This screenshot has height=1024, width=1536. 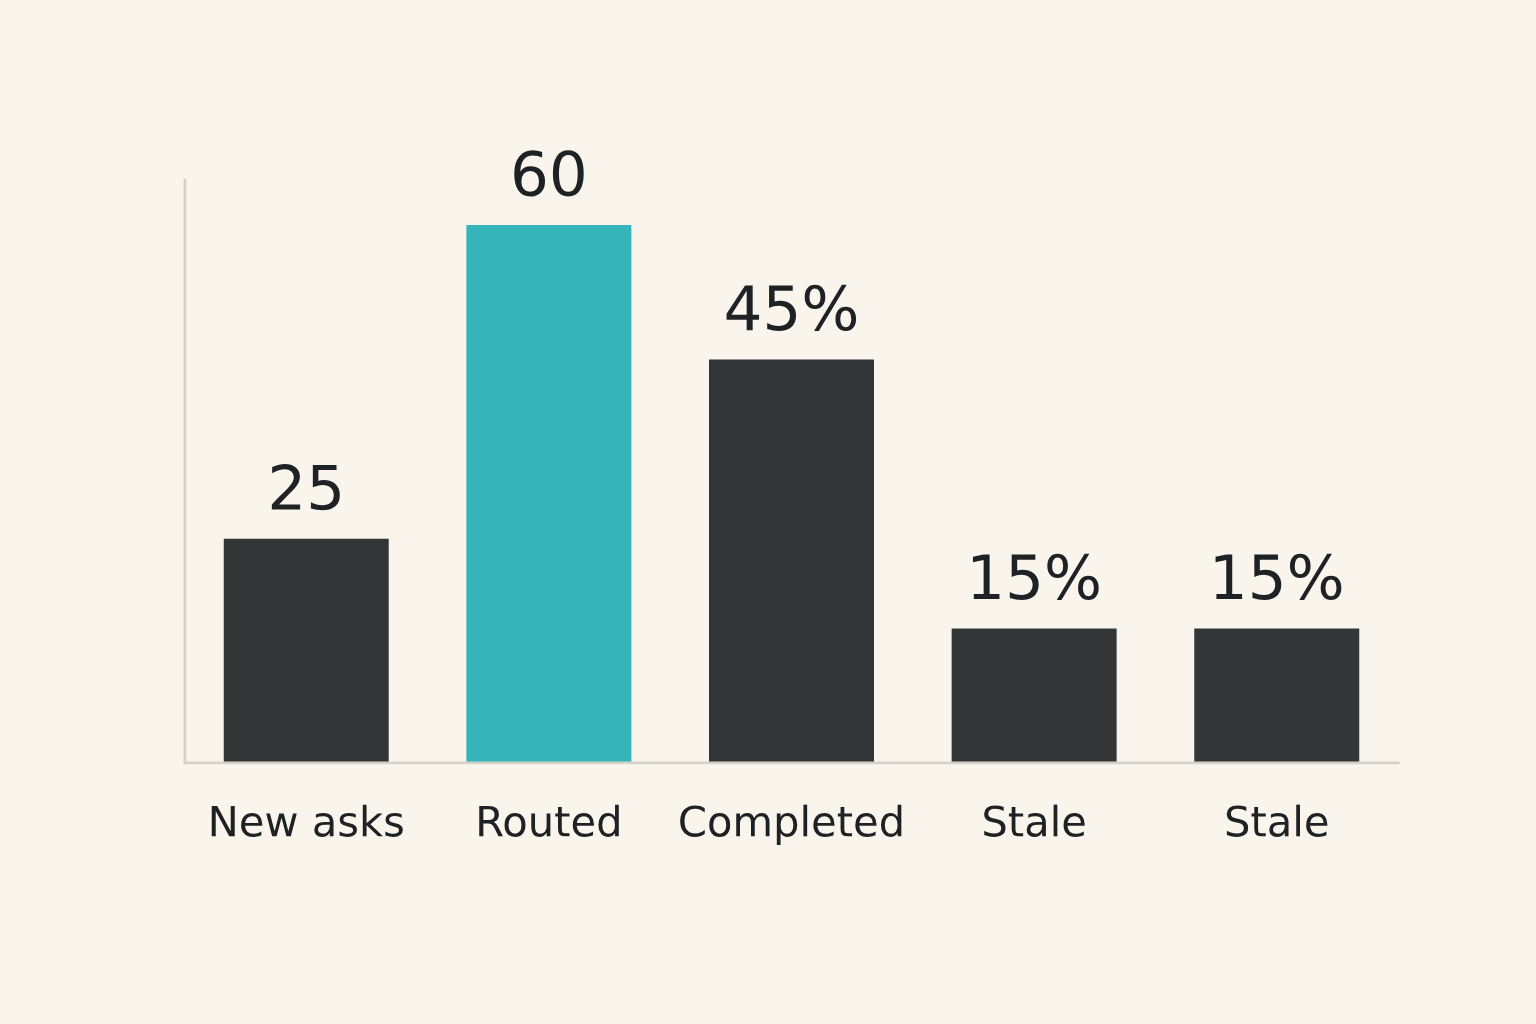 What do you see at coordinates (549, 173) in the screenshot?
I see `data-label: 60` at bounding box center [549, 173].